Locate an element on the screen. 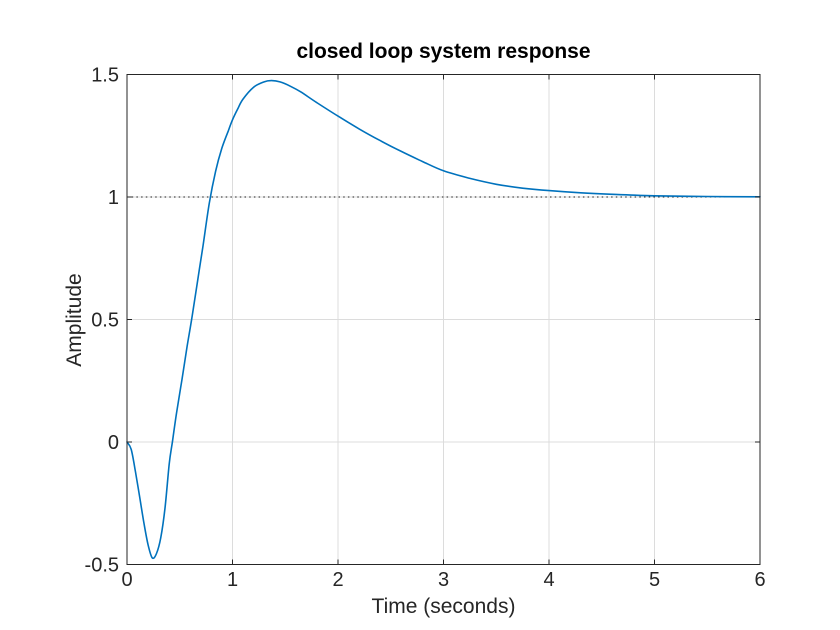 The width and height of the screenshot is (840, 630). y-tick-label: 0.5 is located at coordinates (105, 321).